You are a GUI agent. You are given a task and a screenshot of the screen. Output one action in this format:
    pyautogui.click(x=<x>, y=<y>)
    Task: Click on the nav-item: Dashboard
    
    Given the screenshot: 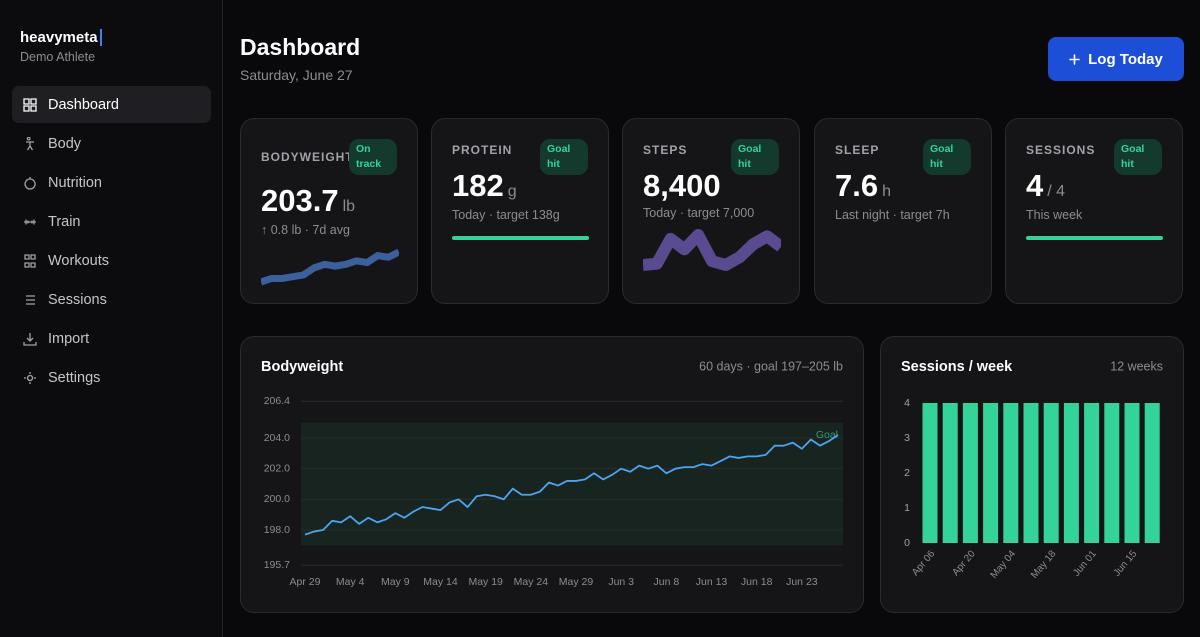 What is the action you would take?
    pyautogui.click(x=111, y=104)
    